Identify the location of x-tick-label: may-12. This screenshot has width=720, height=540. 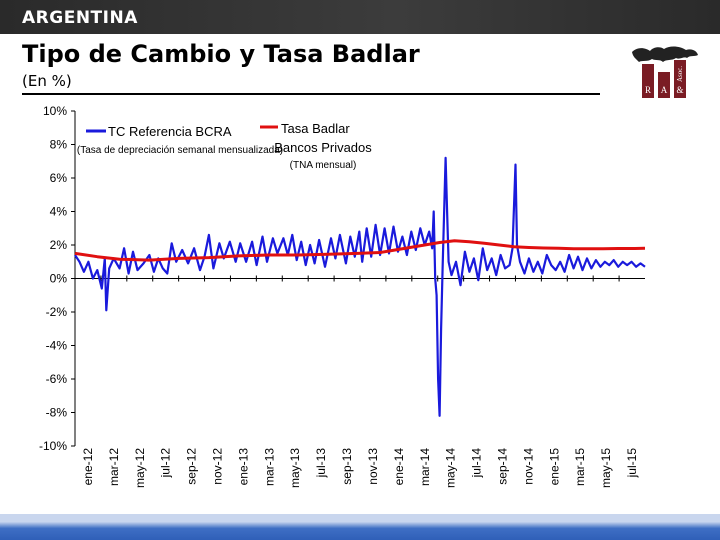
(140, 468).